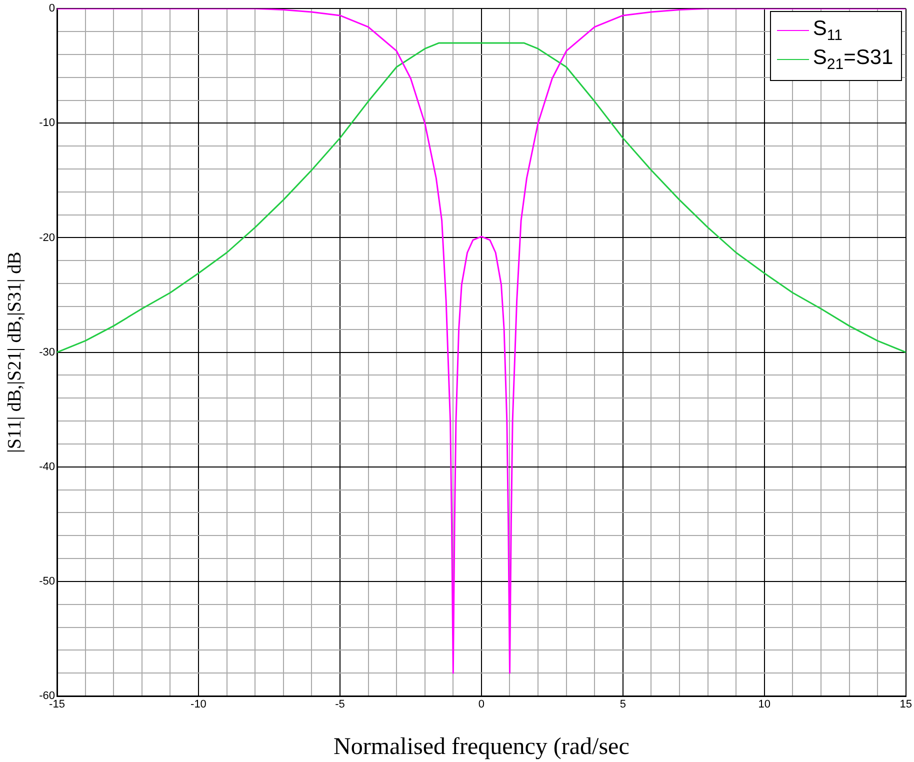 This screenshot has width=914, height=762. I want to click on x-tick-label: 10, so click(764, 704).